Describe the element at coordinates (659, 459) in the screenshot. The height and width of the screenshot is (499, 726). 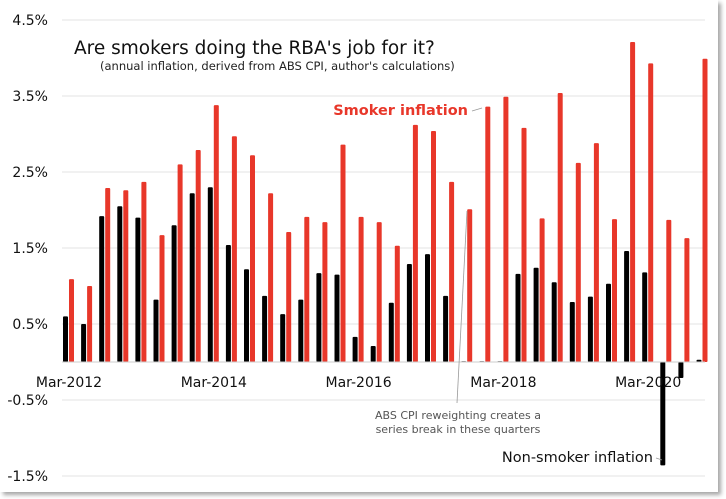
I see `nonsmoker-leader-line` at that location.